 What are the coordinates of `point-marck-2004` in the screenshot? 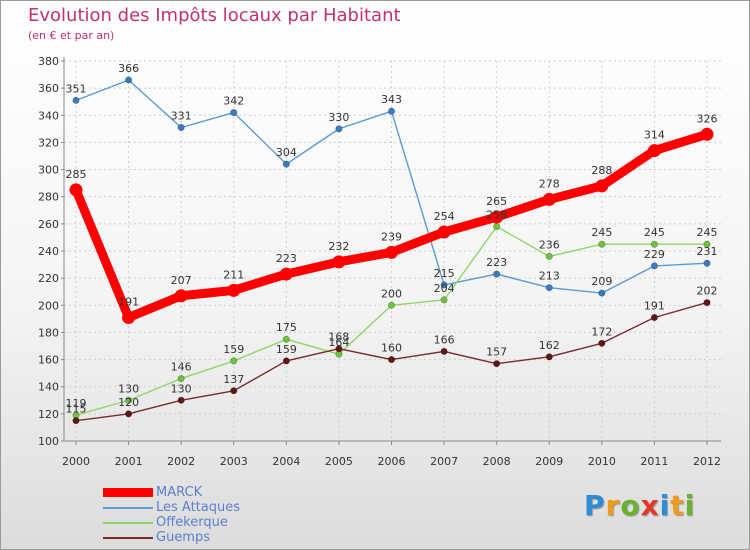 It's located at (286, 274).